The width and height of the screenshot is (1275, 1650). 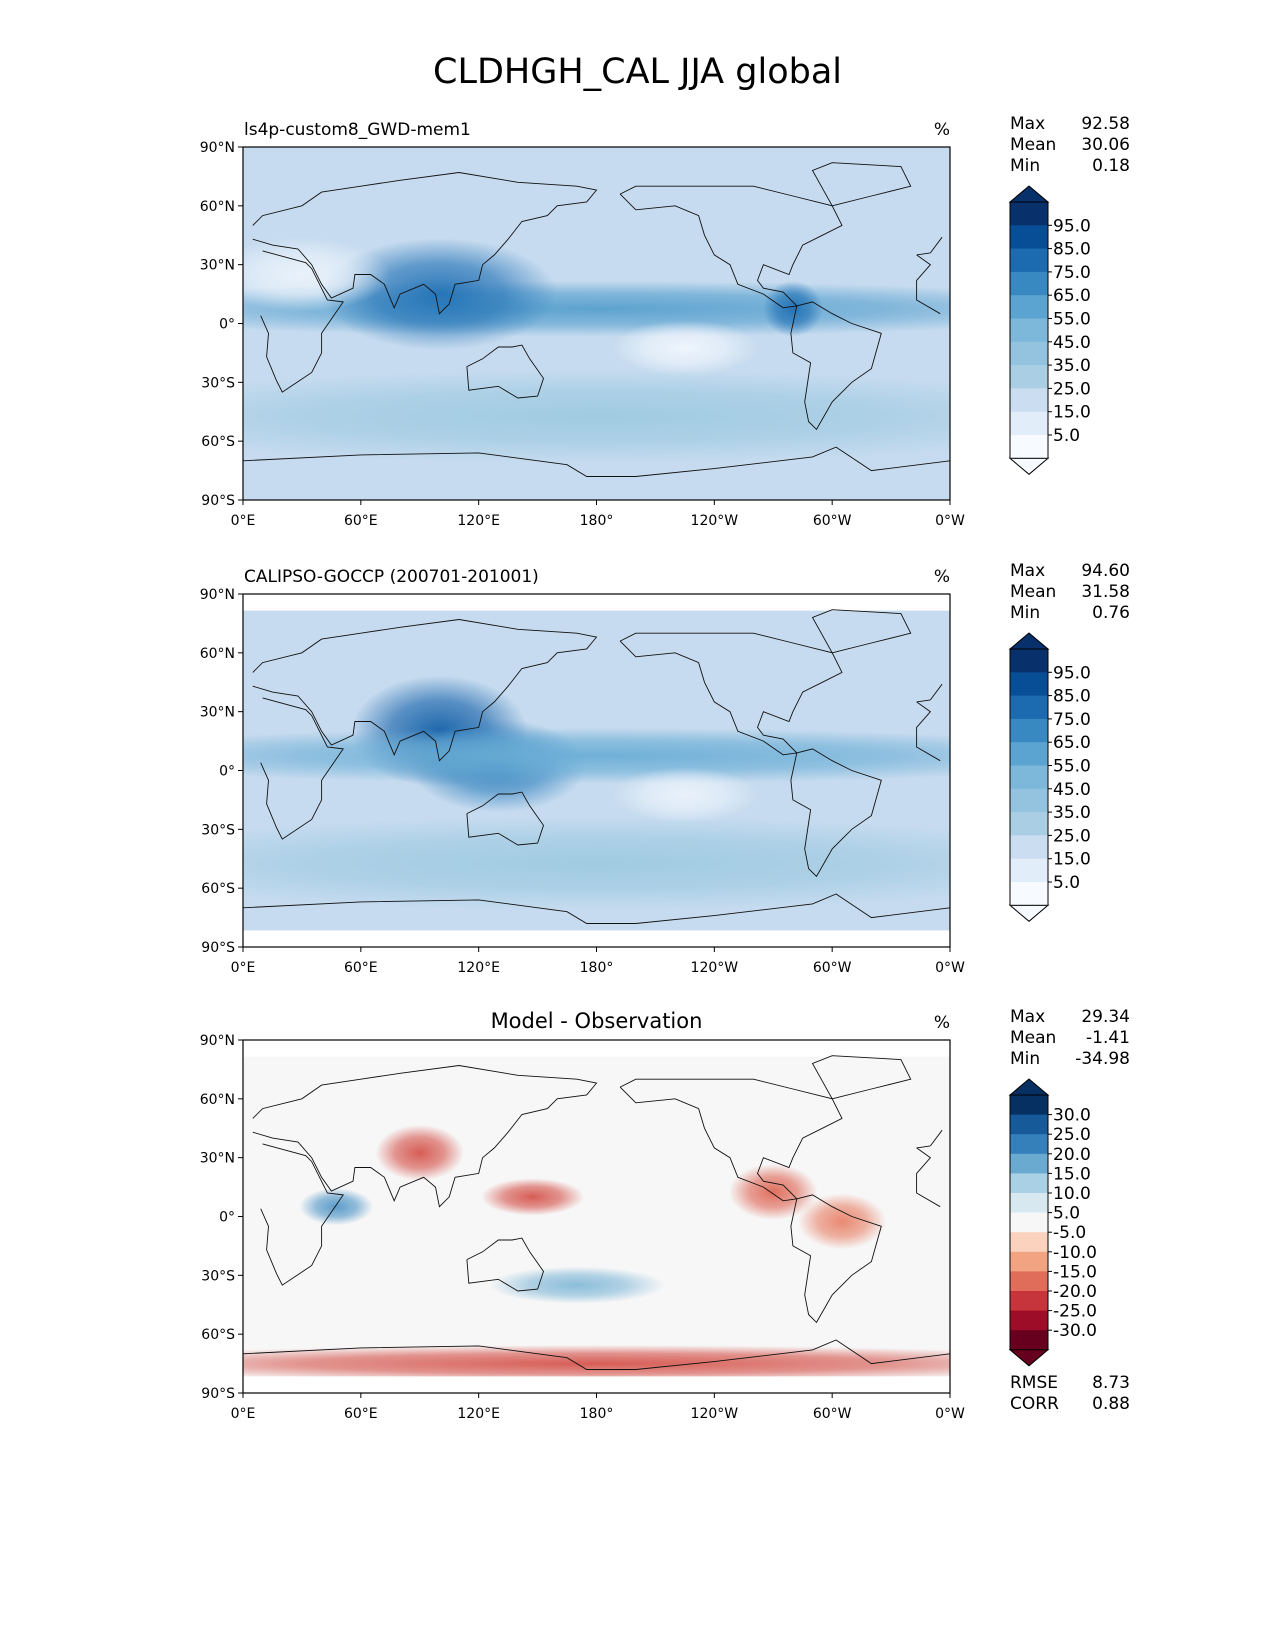 What do you see at coordinates (1111, 1404) in the screenshot?
I see `metric-value: 0.88` at bounding box center [1111, 1404].